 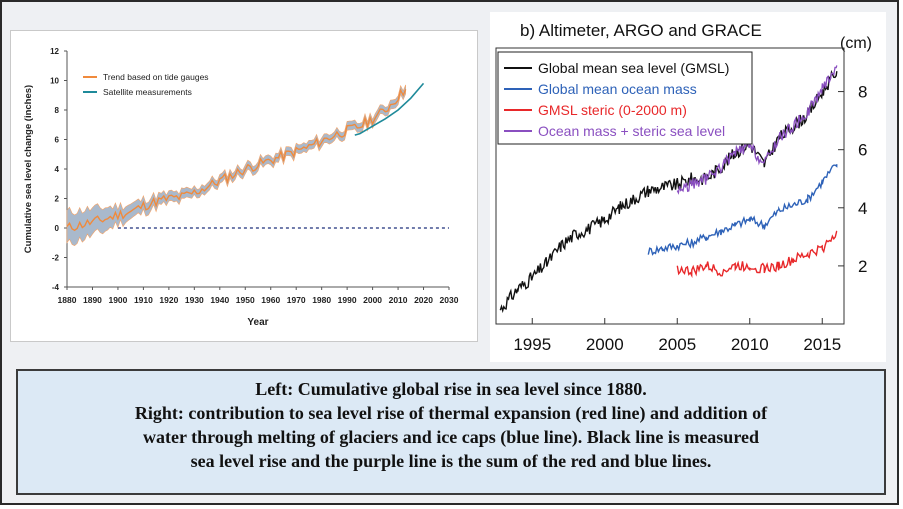 I want to click on left-x-tick-label: 1900, so click(x=117, y=300).